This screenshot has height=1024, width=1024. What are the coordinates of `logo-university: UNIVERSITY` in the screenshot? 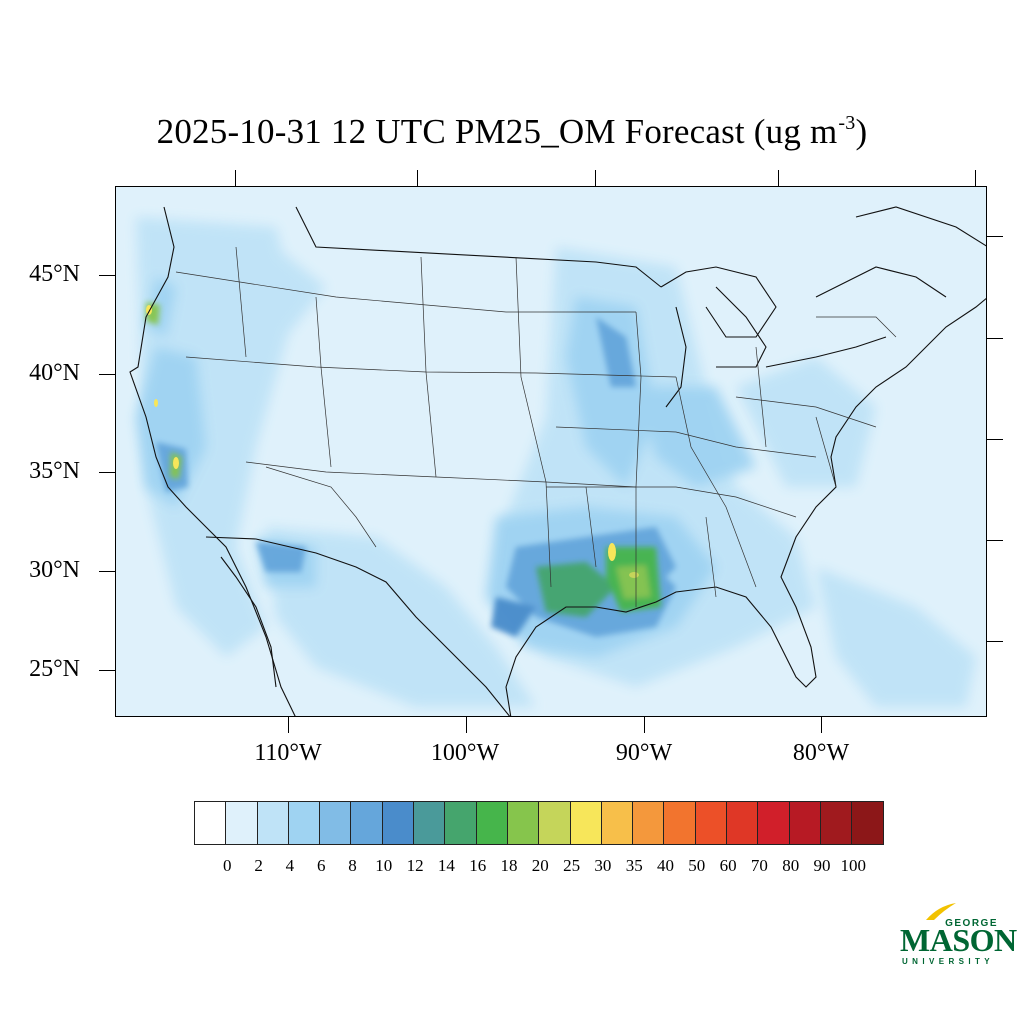 It's located at (948, 961).